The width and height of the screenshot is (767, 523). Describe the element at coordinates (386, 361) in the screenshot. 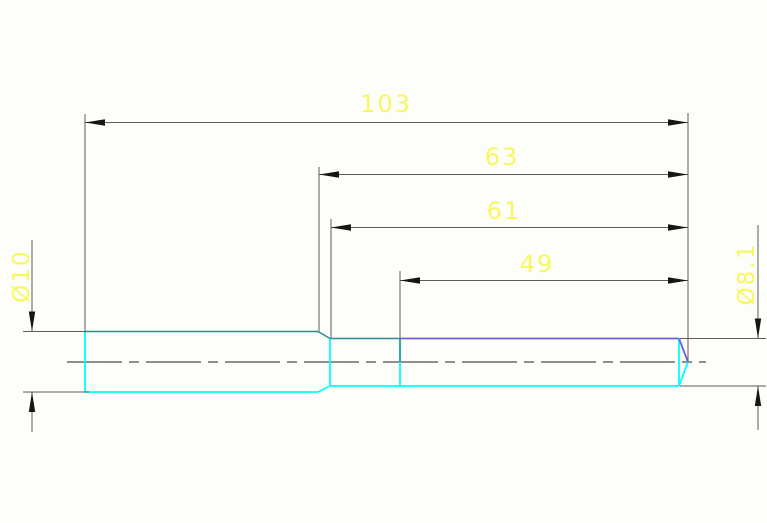

I see `shaft-outline` at that location.